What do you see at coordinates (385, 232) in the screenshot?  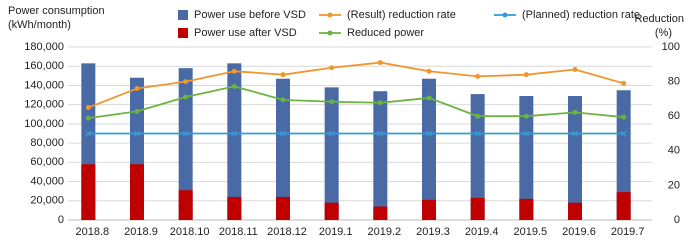 I see `x-tick-label: 2019.2` at bounding box center [385, 232].